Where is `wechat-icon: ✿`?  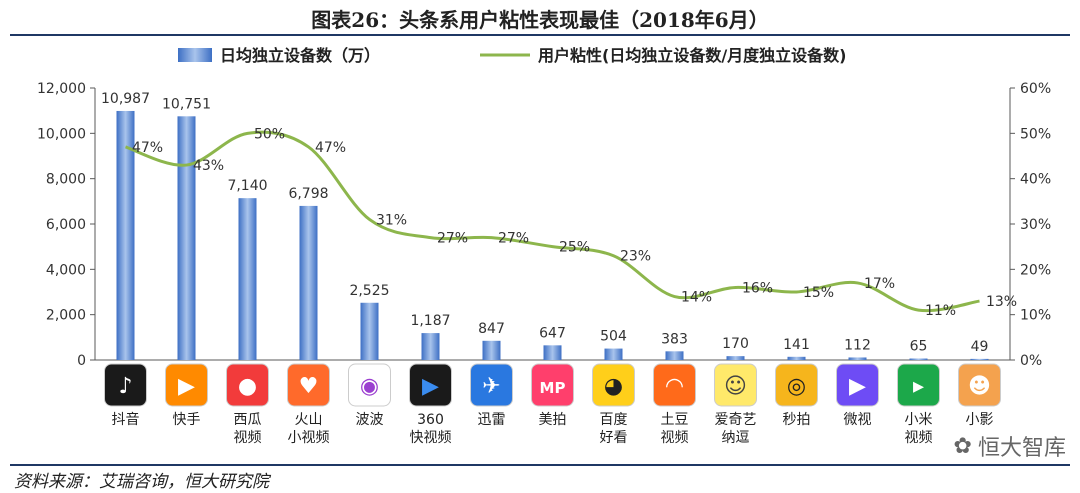 wechat-icon: ✿ is located at coordinates (962, 446).